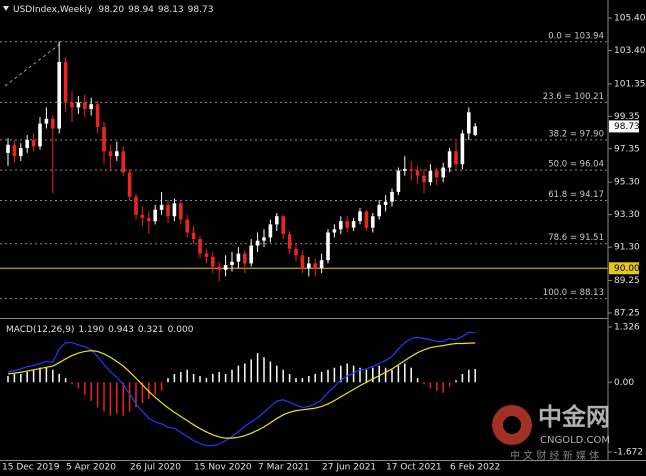  Describe the element at coordinates (31, 468) in the screenshot. I see `x-tick-label: 15 Dec 2019` at that location.